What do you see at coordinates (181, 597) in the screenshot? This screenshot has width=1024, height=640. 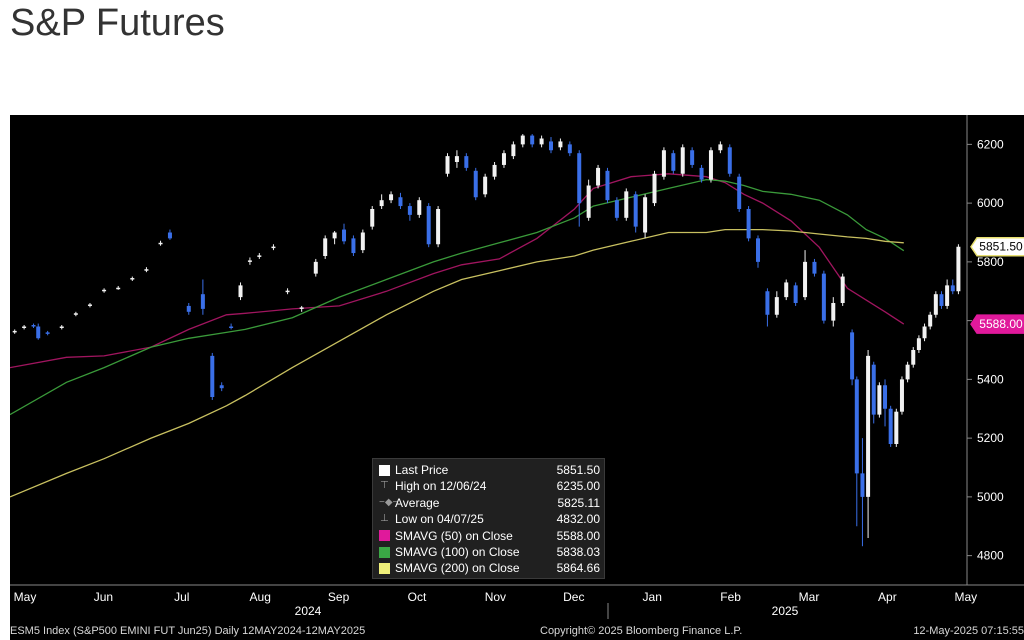 I see `x-month-label: Jul` at bounding box center [181, 597].